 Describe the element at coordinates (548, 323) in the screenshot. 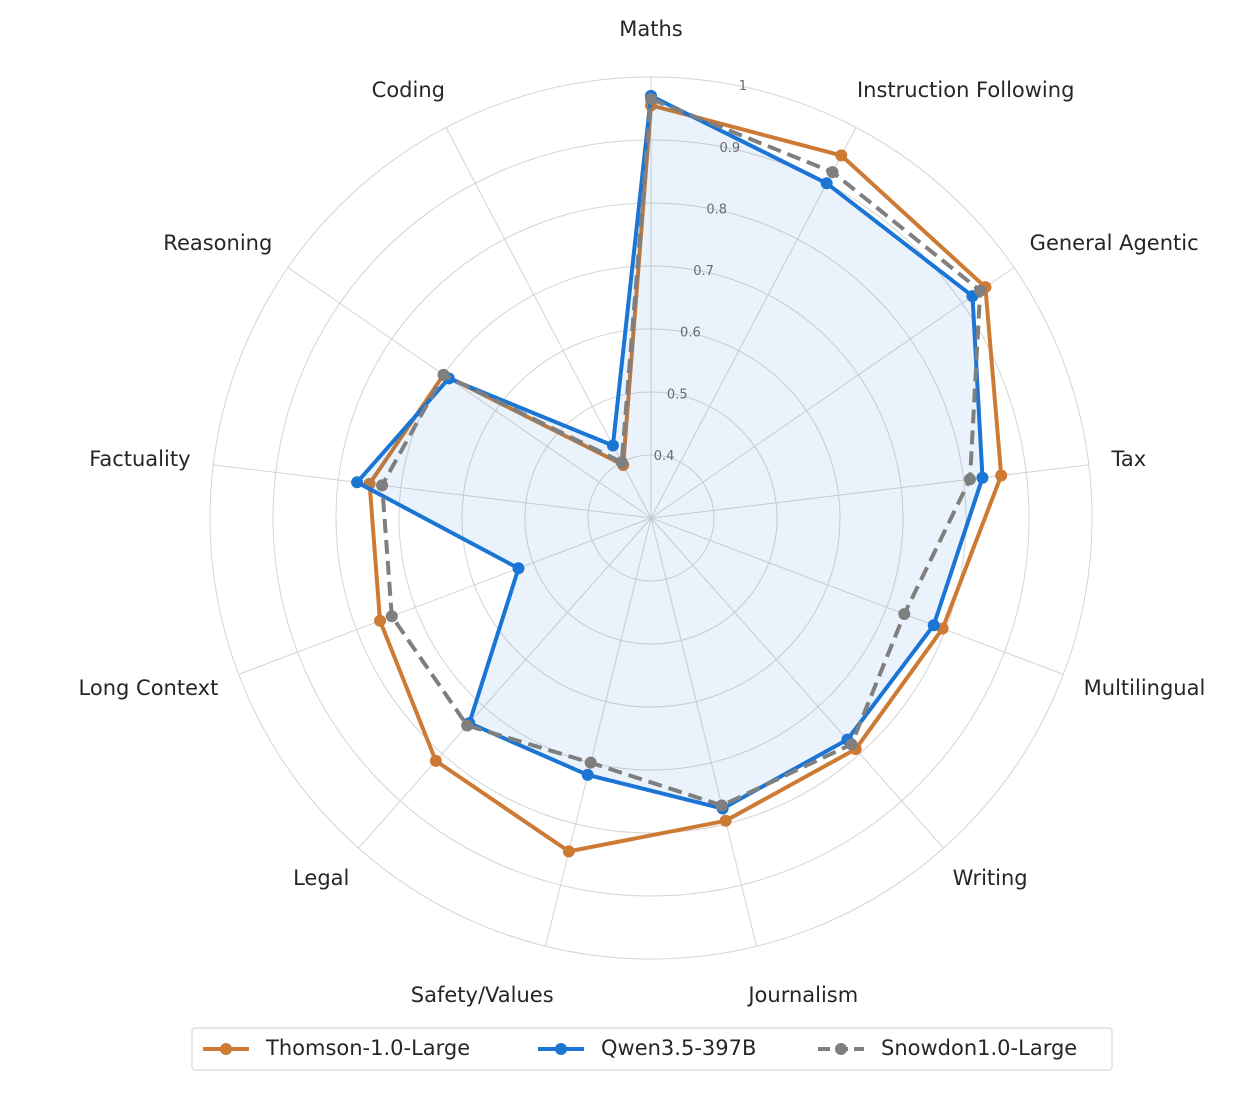

I see `spoke-coding` at that location.